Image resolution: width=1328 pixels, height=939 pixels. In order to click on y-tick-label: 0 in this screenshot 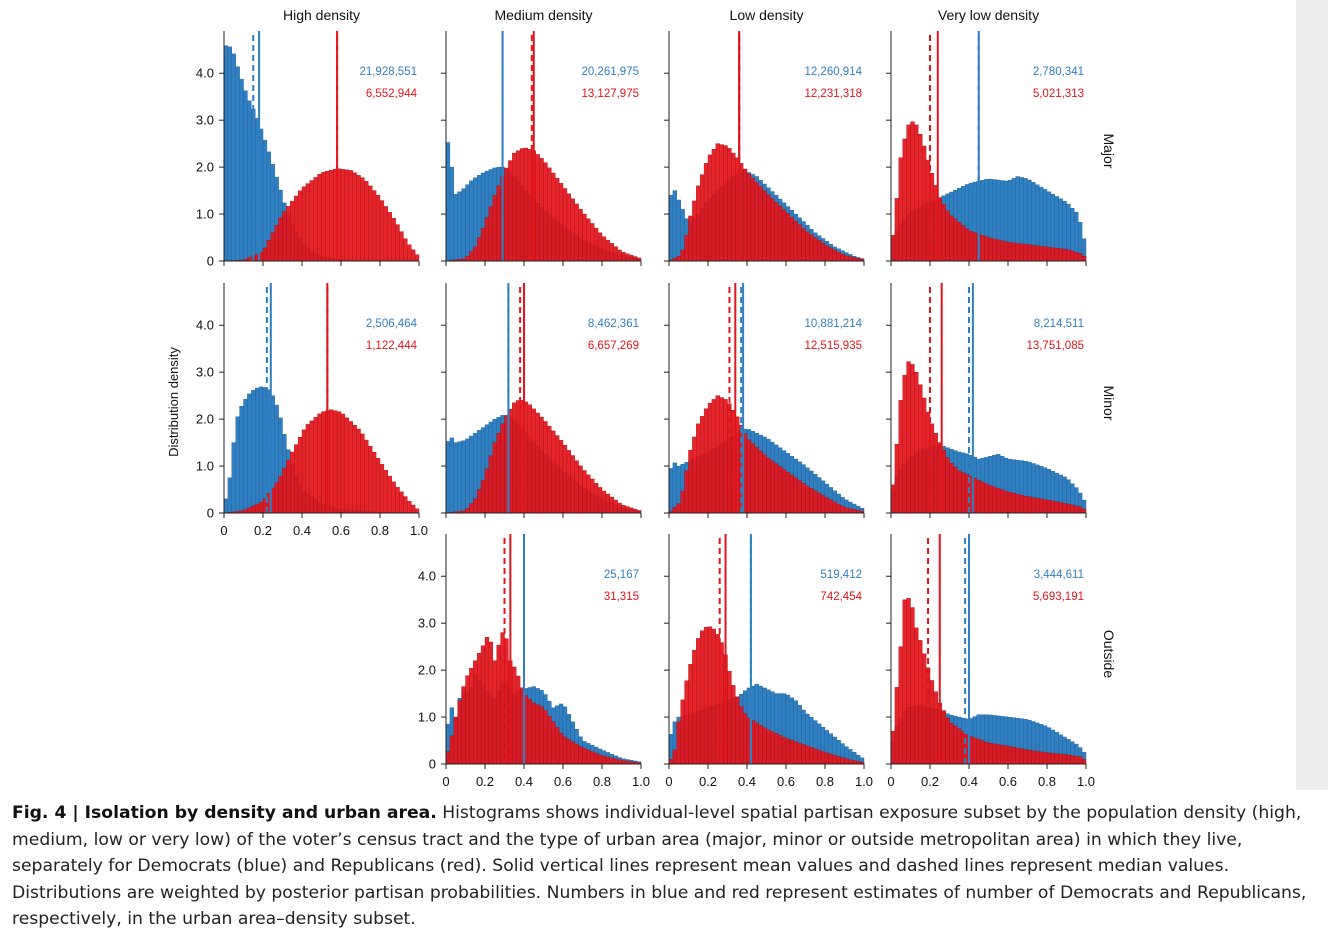, I will do `click(432, 764)`.